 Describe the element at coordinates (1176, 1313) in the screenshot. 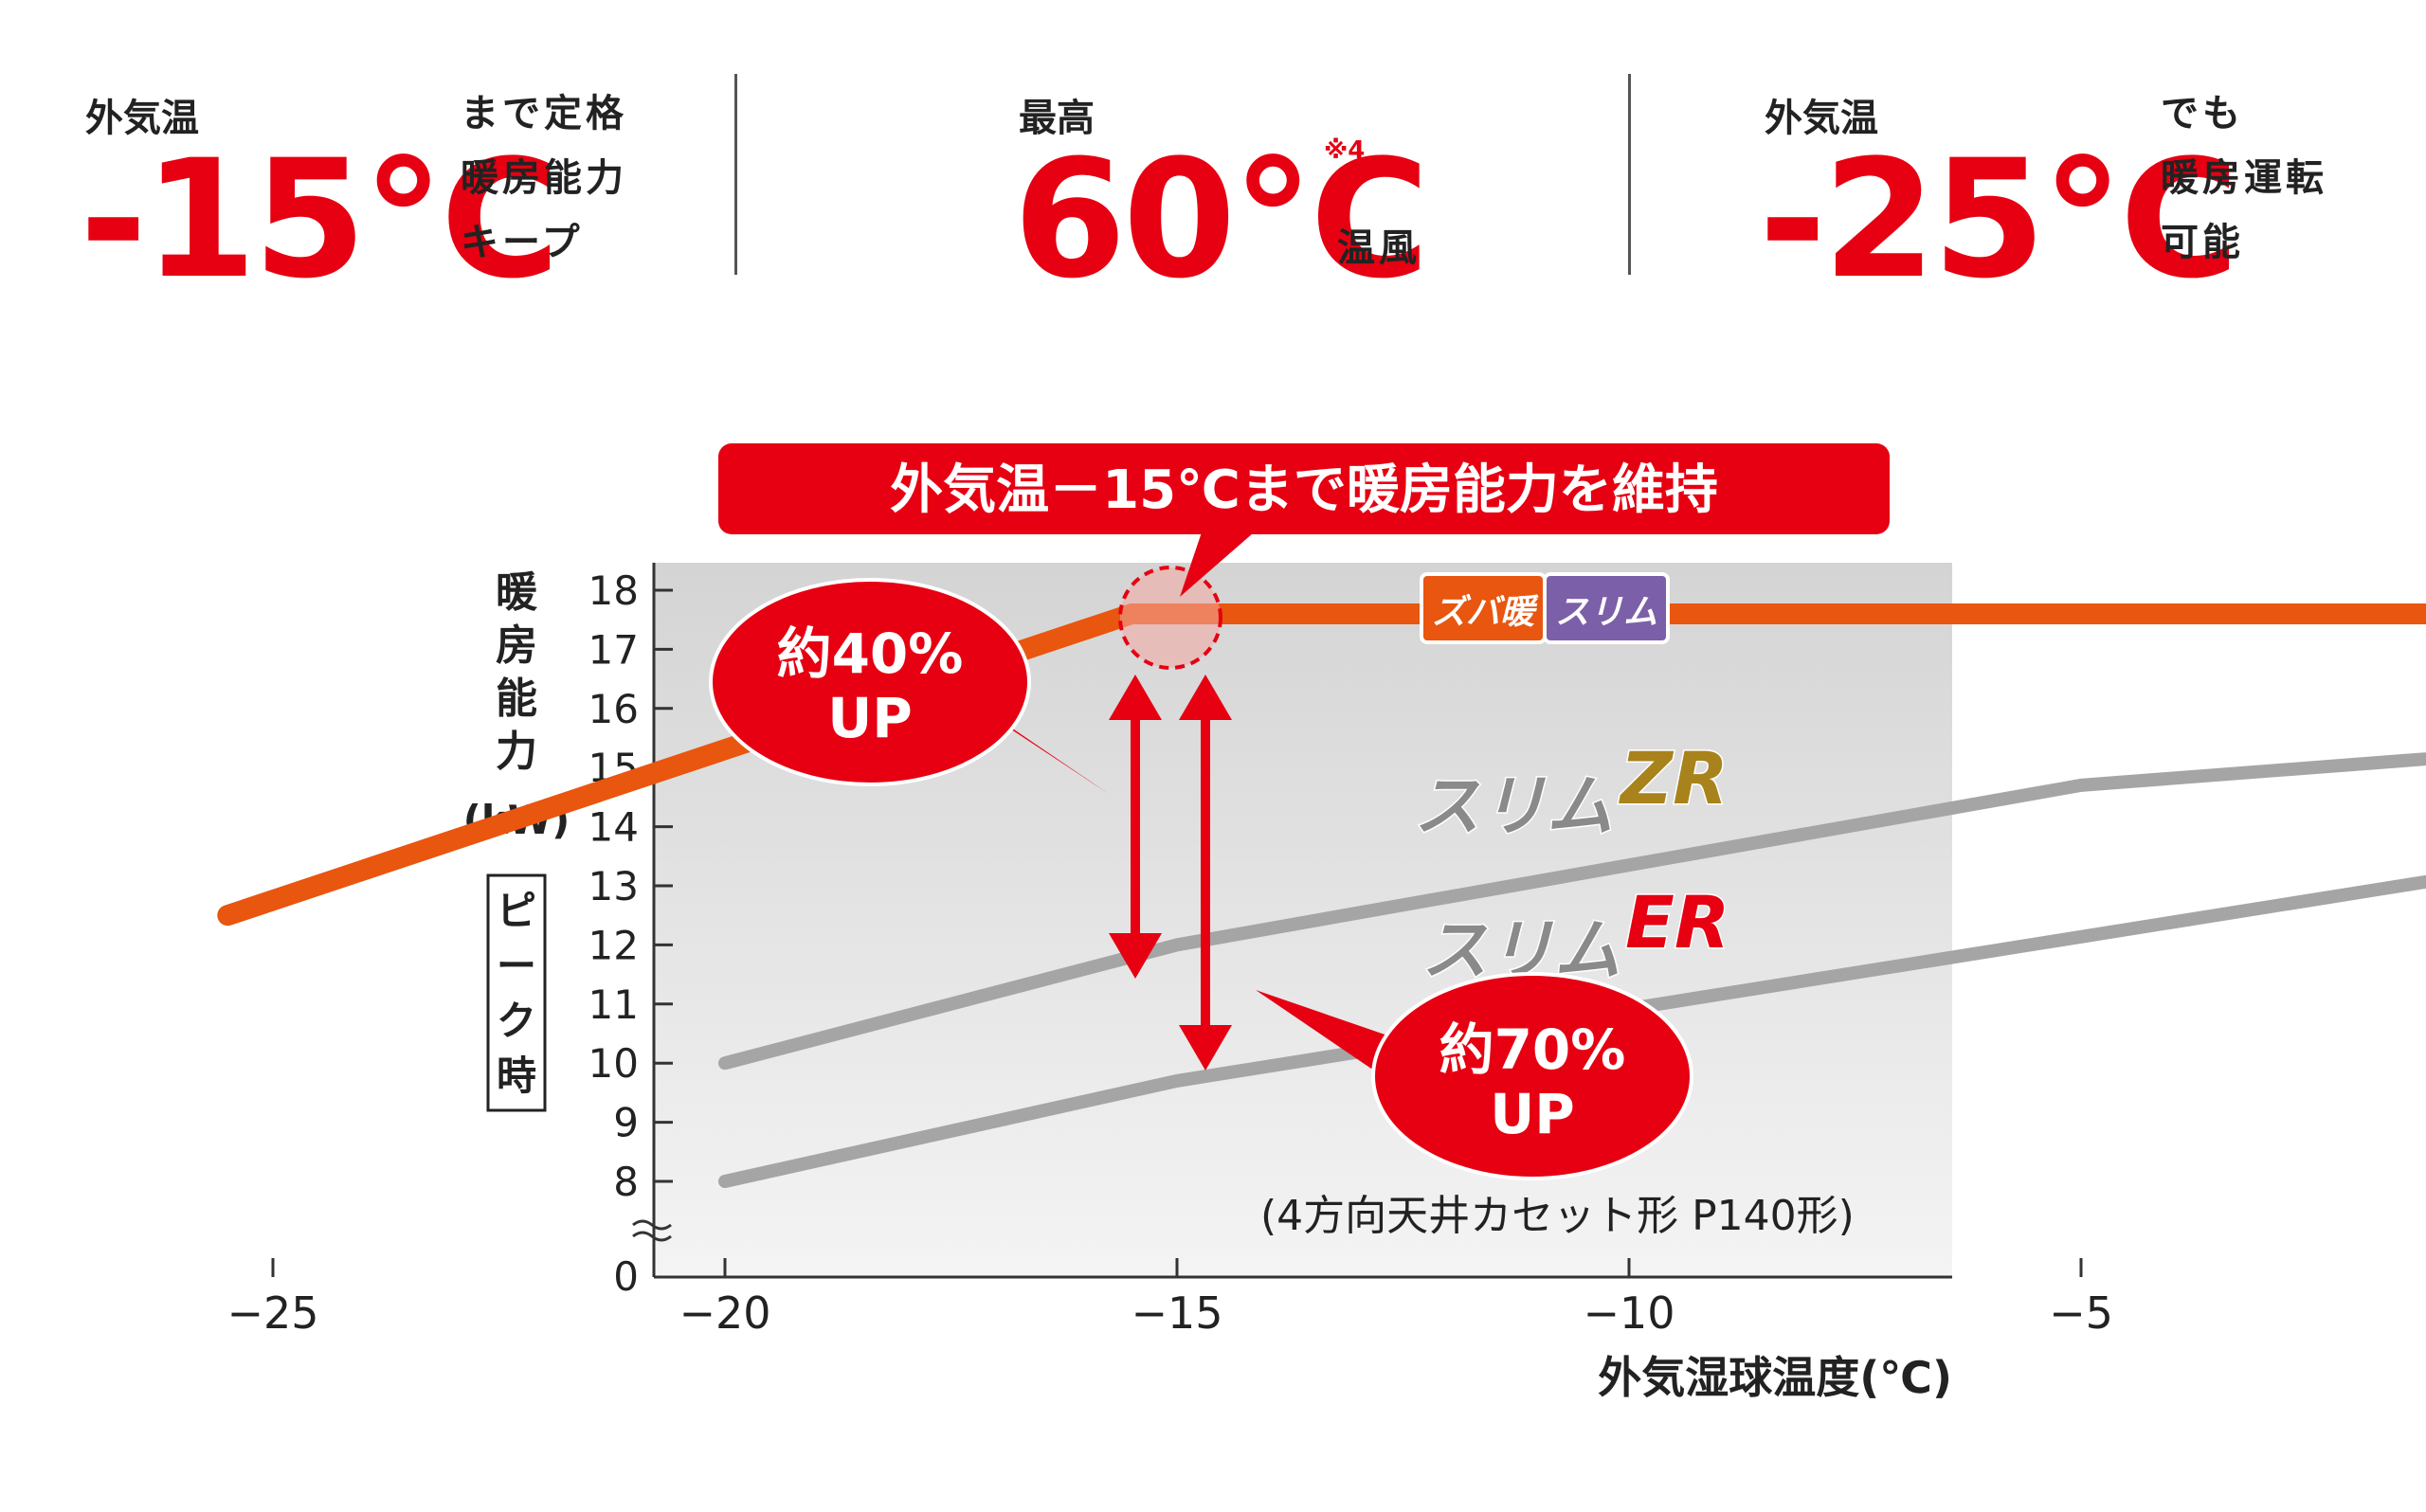

I see `x-tick-label: −15` at that location.